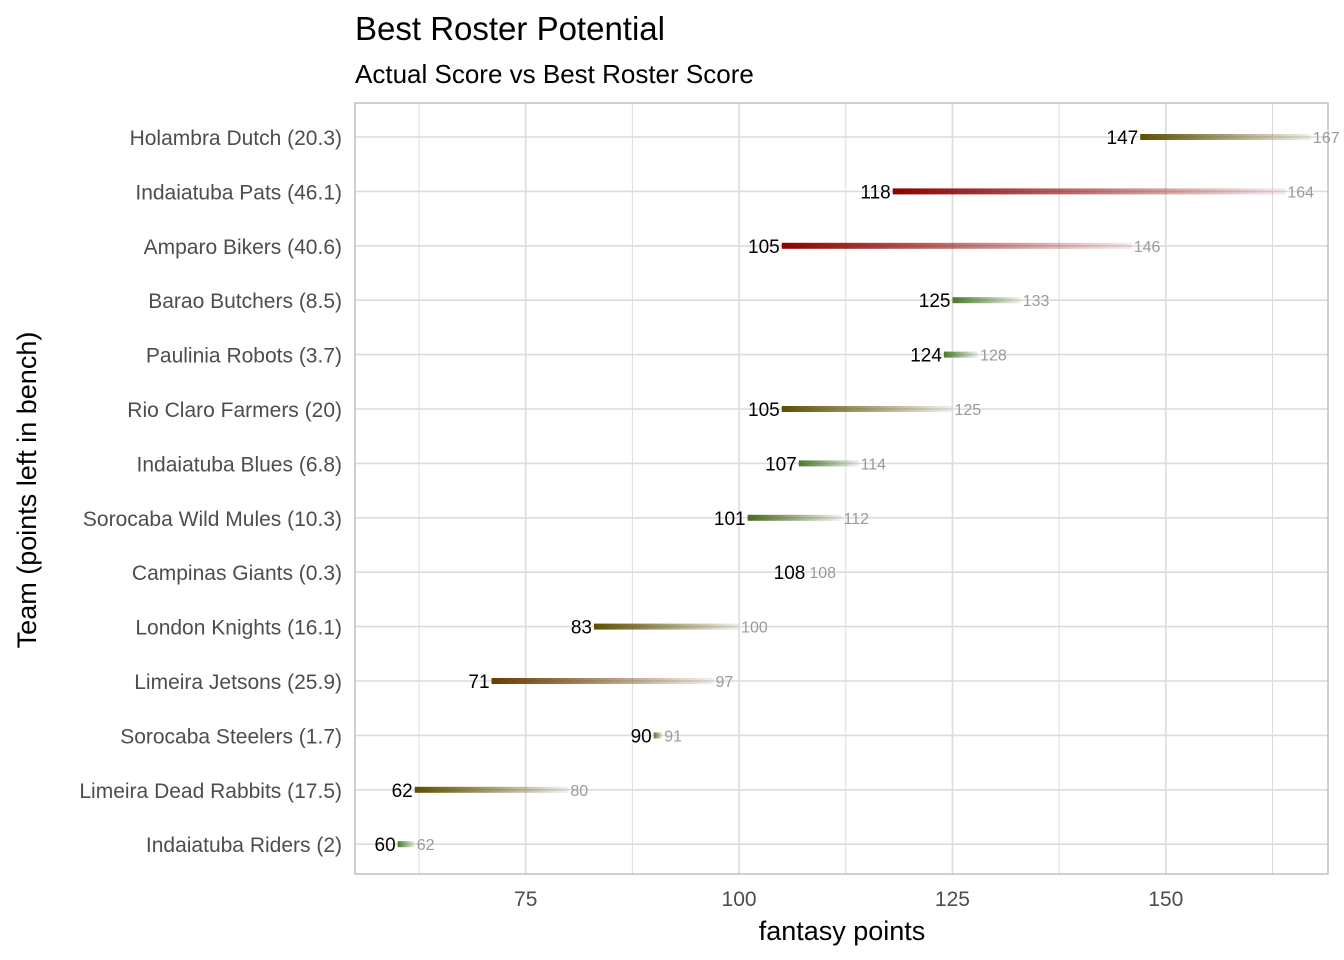 Image resolution: width=1344 pixels, height=960 pixels. Describe the element at coordinates (581, 628) in the screenshot. I see `actual-score-label: 83` at that location.